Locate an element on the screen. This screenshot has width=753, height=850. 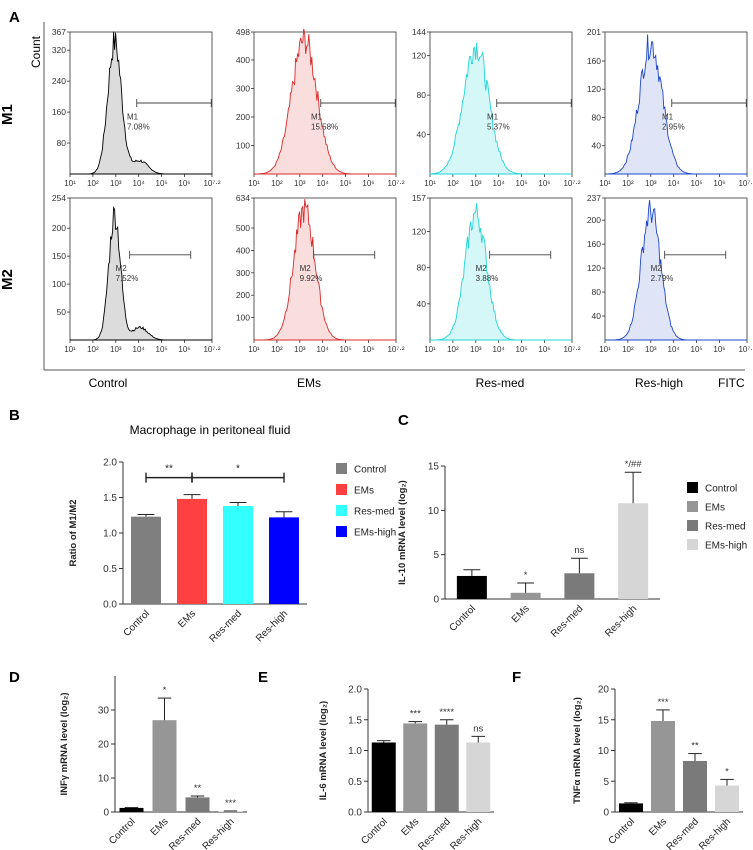
y-tick-label: 0 is located at coordinates (106, 813).